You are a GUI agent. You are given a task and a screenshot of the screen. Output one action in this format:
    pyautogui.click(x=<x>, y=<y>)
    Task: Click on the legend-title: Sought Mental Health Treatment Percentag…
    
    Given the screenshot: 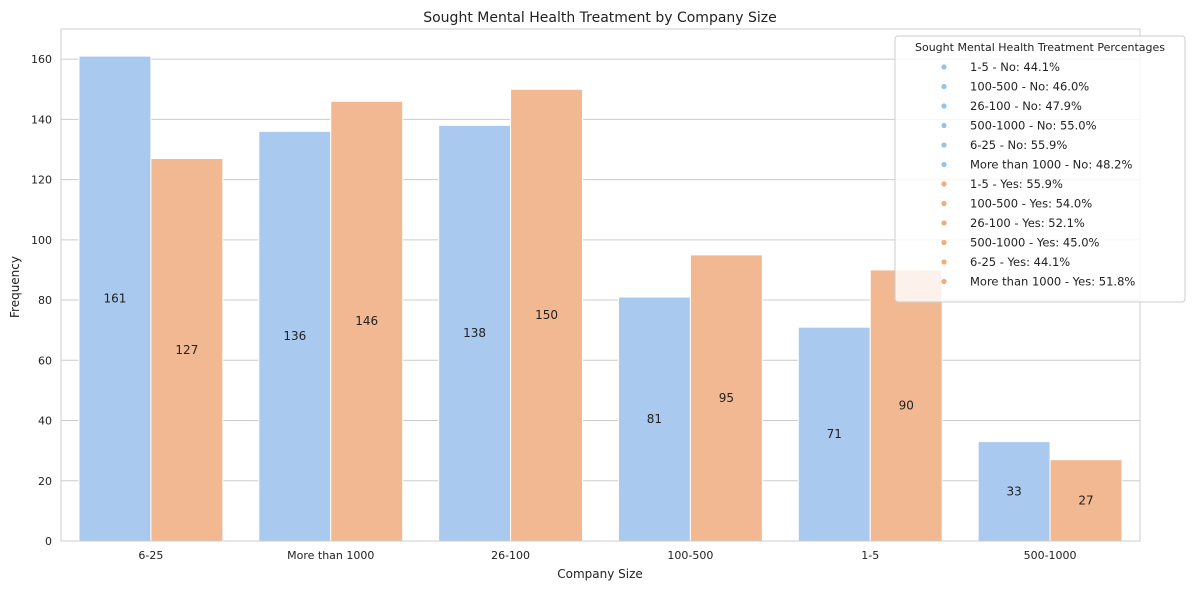 What is the action you would take?
    pyautogui.click(x=1040, y=47)
    